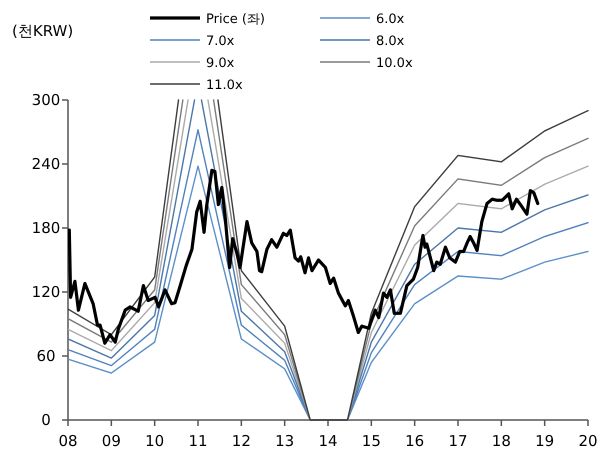 Image resolution: width=604 pixels, height=462 pixels. What do you see at coordinates (458, 441) in the screenshot?
I see `x-tick-label: 17` at bounding box center [458, 441].